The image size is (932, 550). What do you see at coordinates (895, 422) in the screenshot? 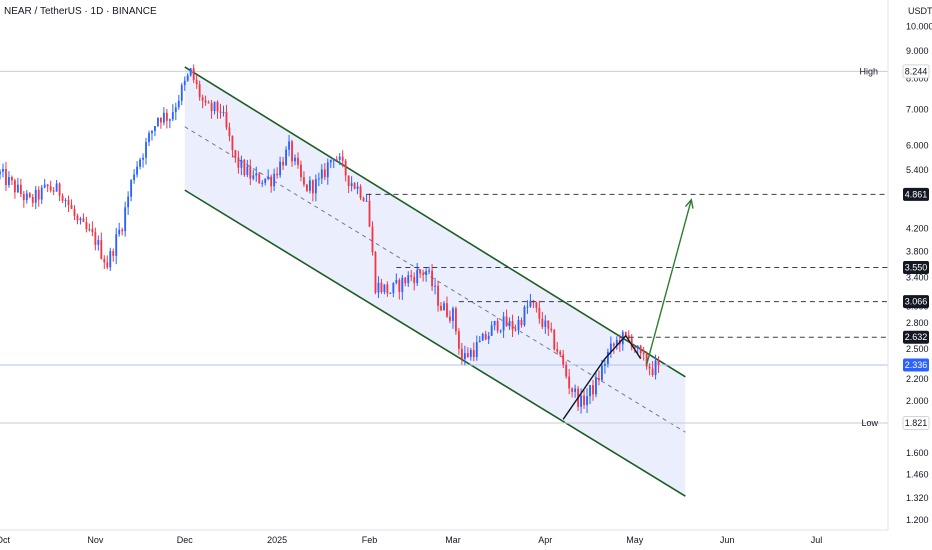
I see `price-tag-low: Low 1.821` at bounding box center [895, 422].